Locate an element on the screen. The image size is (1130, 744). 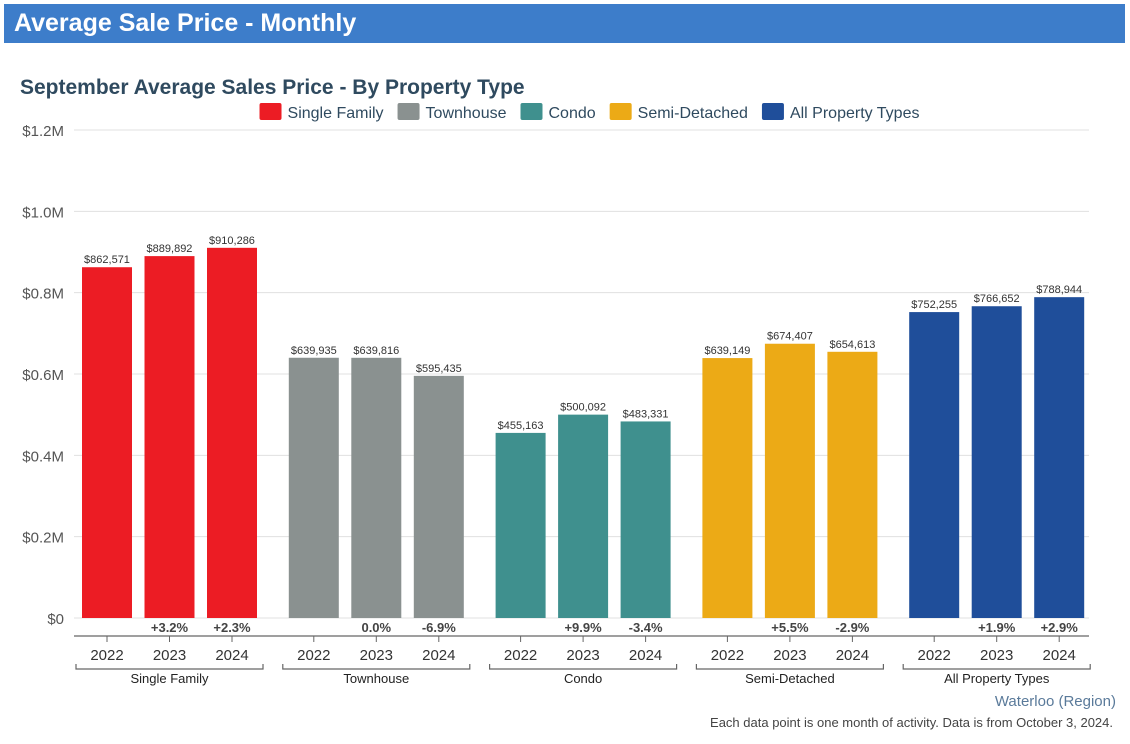
bar-value-label: $788,944 is located at coordinates (1059, 290).